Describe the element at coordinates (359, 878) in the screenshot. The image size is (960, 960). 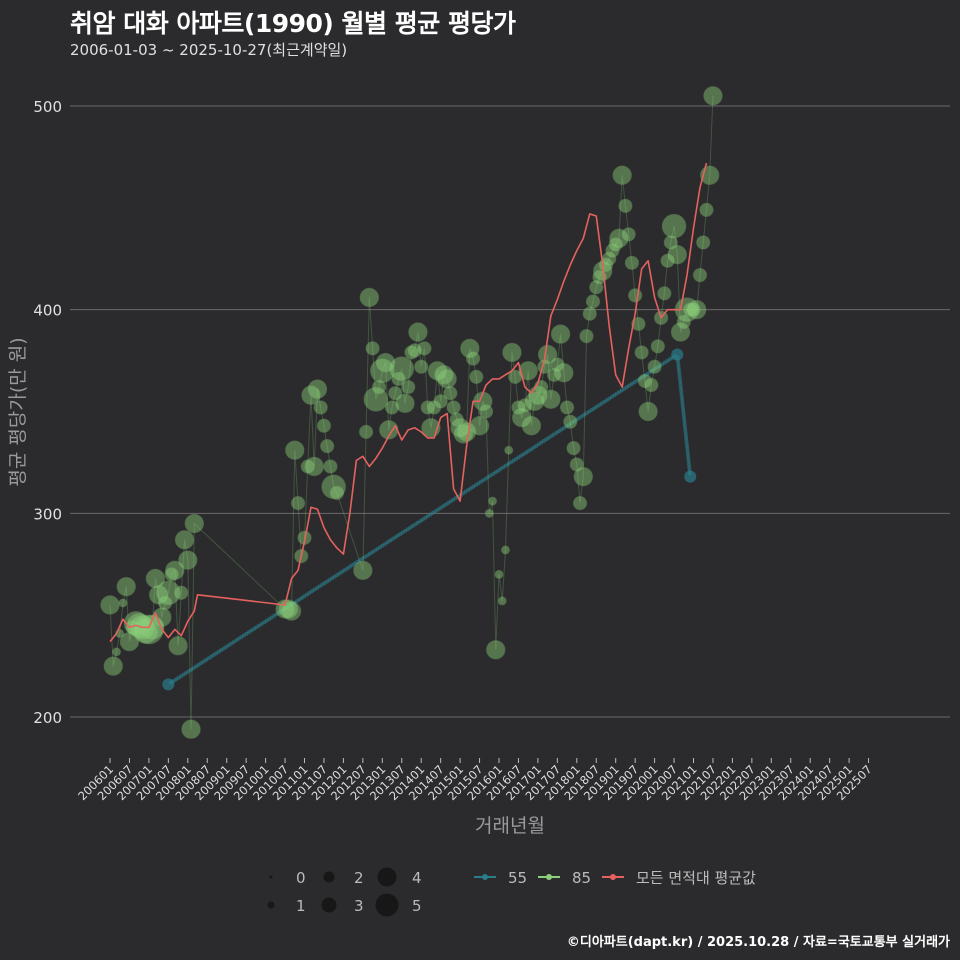
I see `legend-size-label: 2` at that location.